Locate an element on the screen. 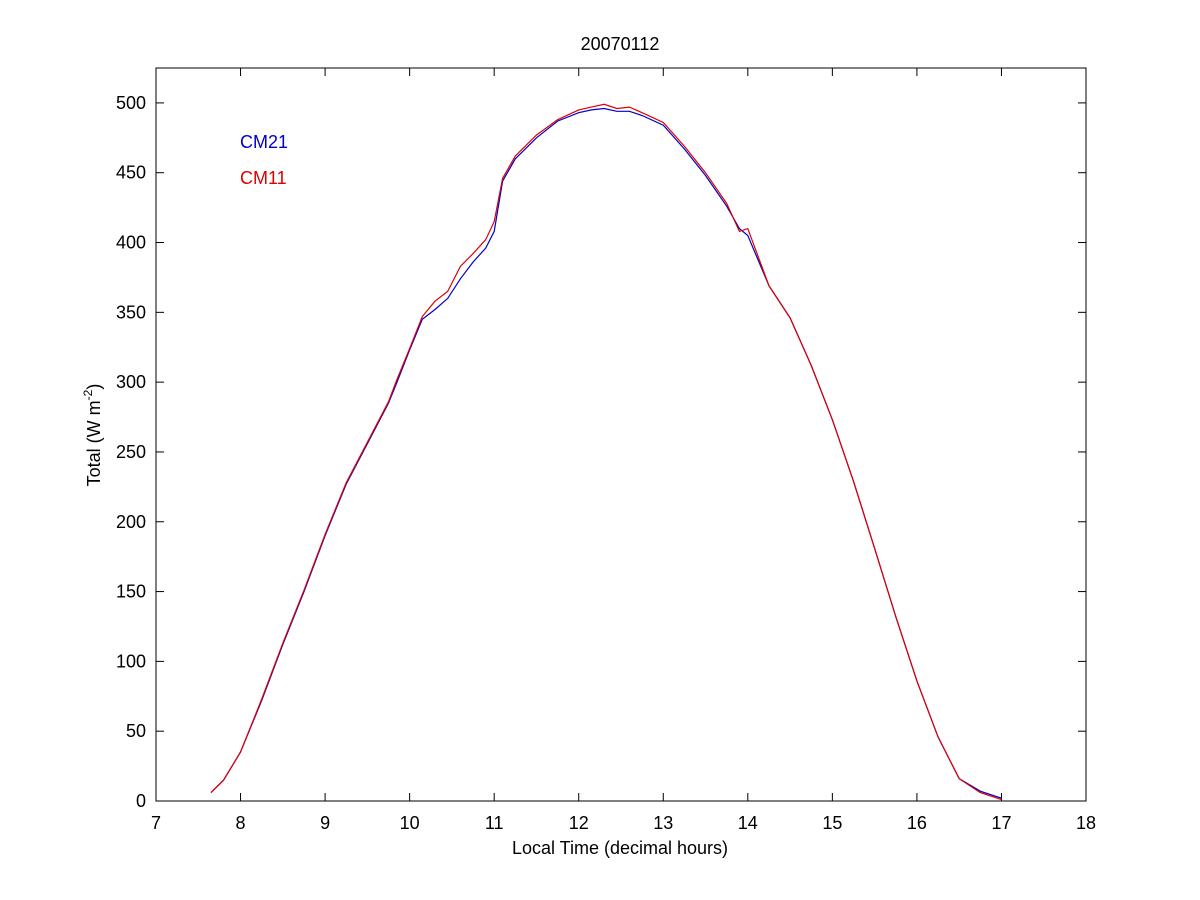 The width and height of the screenshot is (1200, 900). x-tick-label: 15 is located at coordinates (832, 823).